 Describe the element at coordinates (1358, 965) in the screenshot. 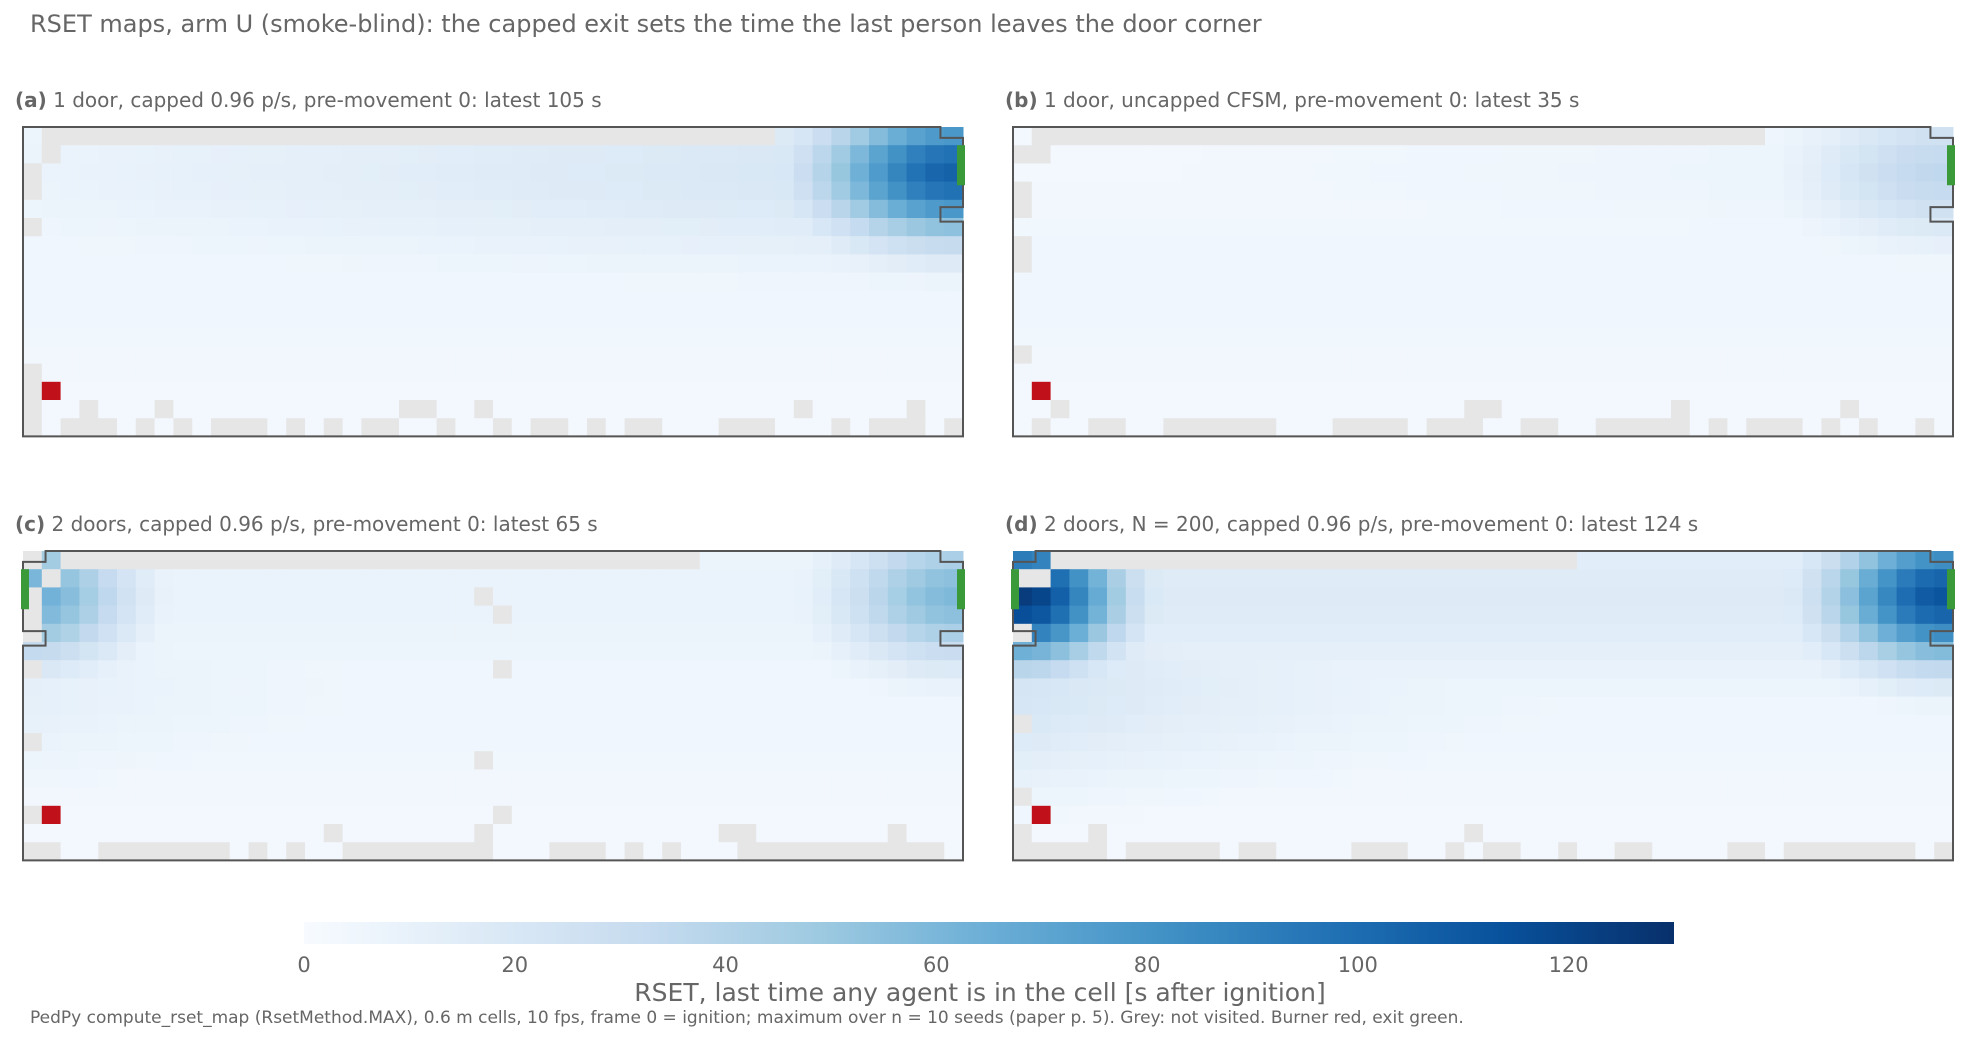

I see `colorbar-tick-label: 100` at that location.